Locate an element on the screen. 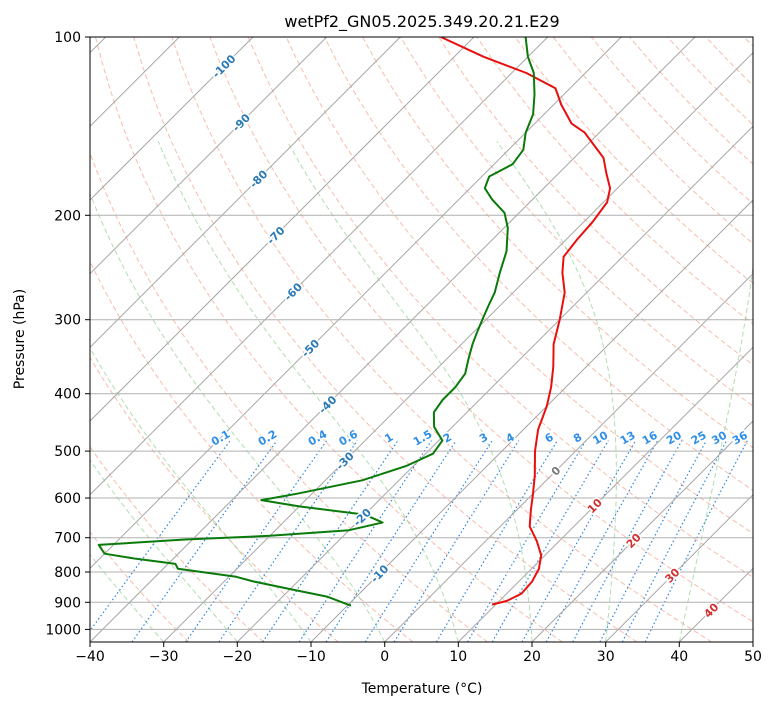 The image size is (775, 708). x-tick-label: 30 is located at coordinates (606, 657).